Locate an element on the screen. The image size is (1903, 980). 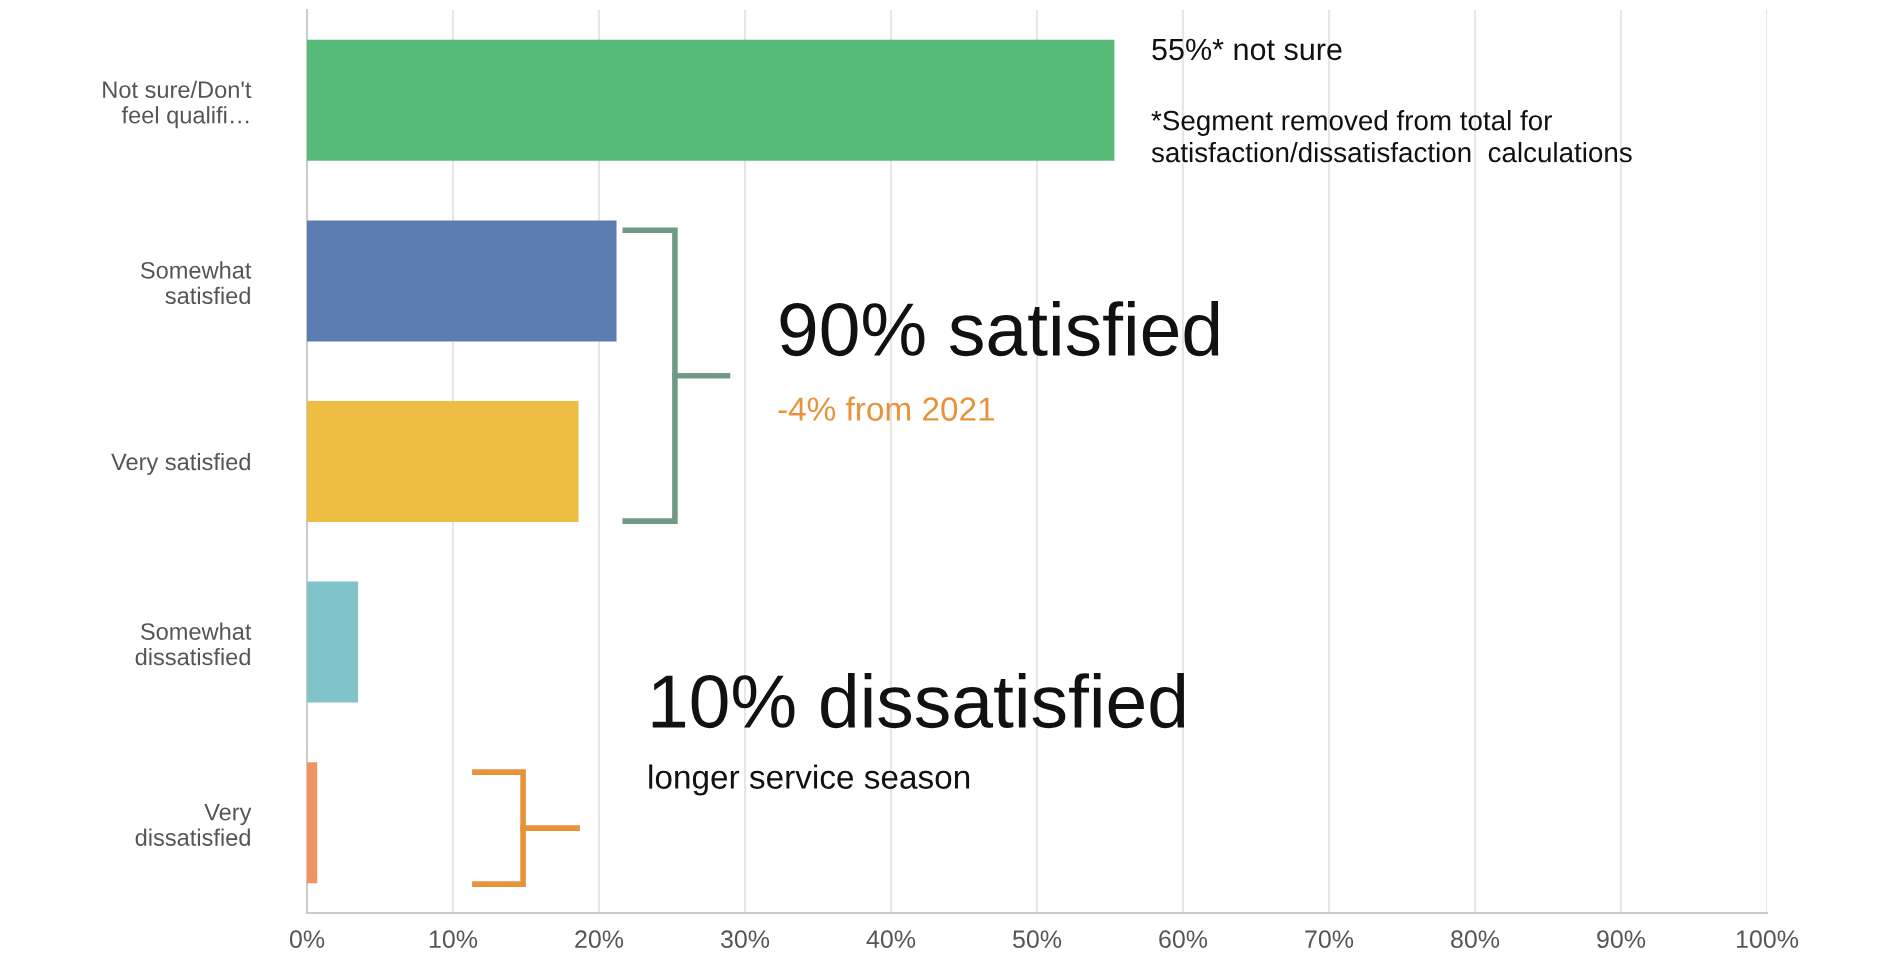
x-tick-label: 90% is located at coordinates (1621, 939).